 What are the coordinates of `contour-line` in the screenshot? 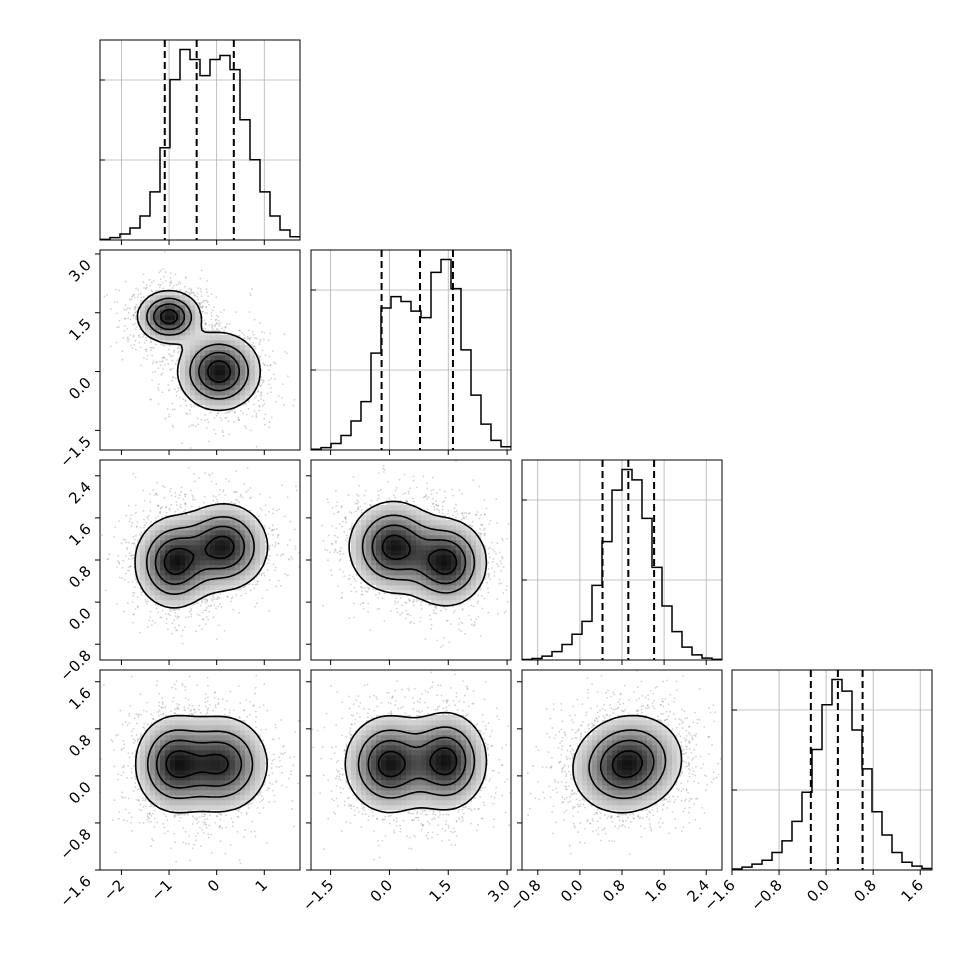 It's located at (196, 347).